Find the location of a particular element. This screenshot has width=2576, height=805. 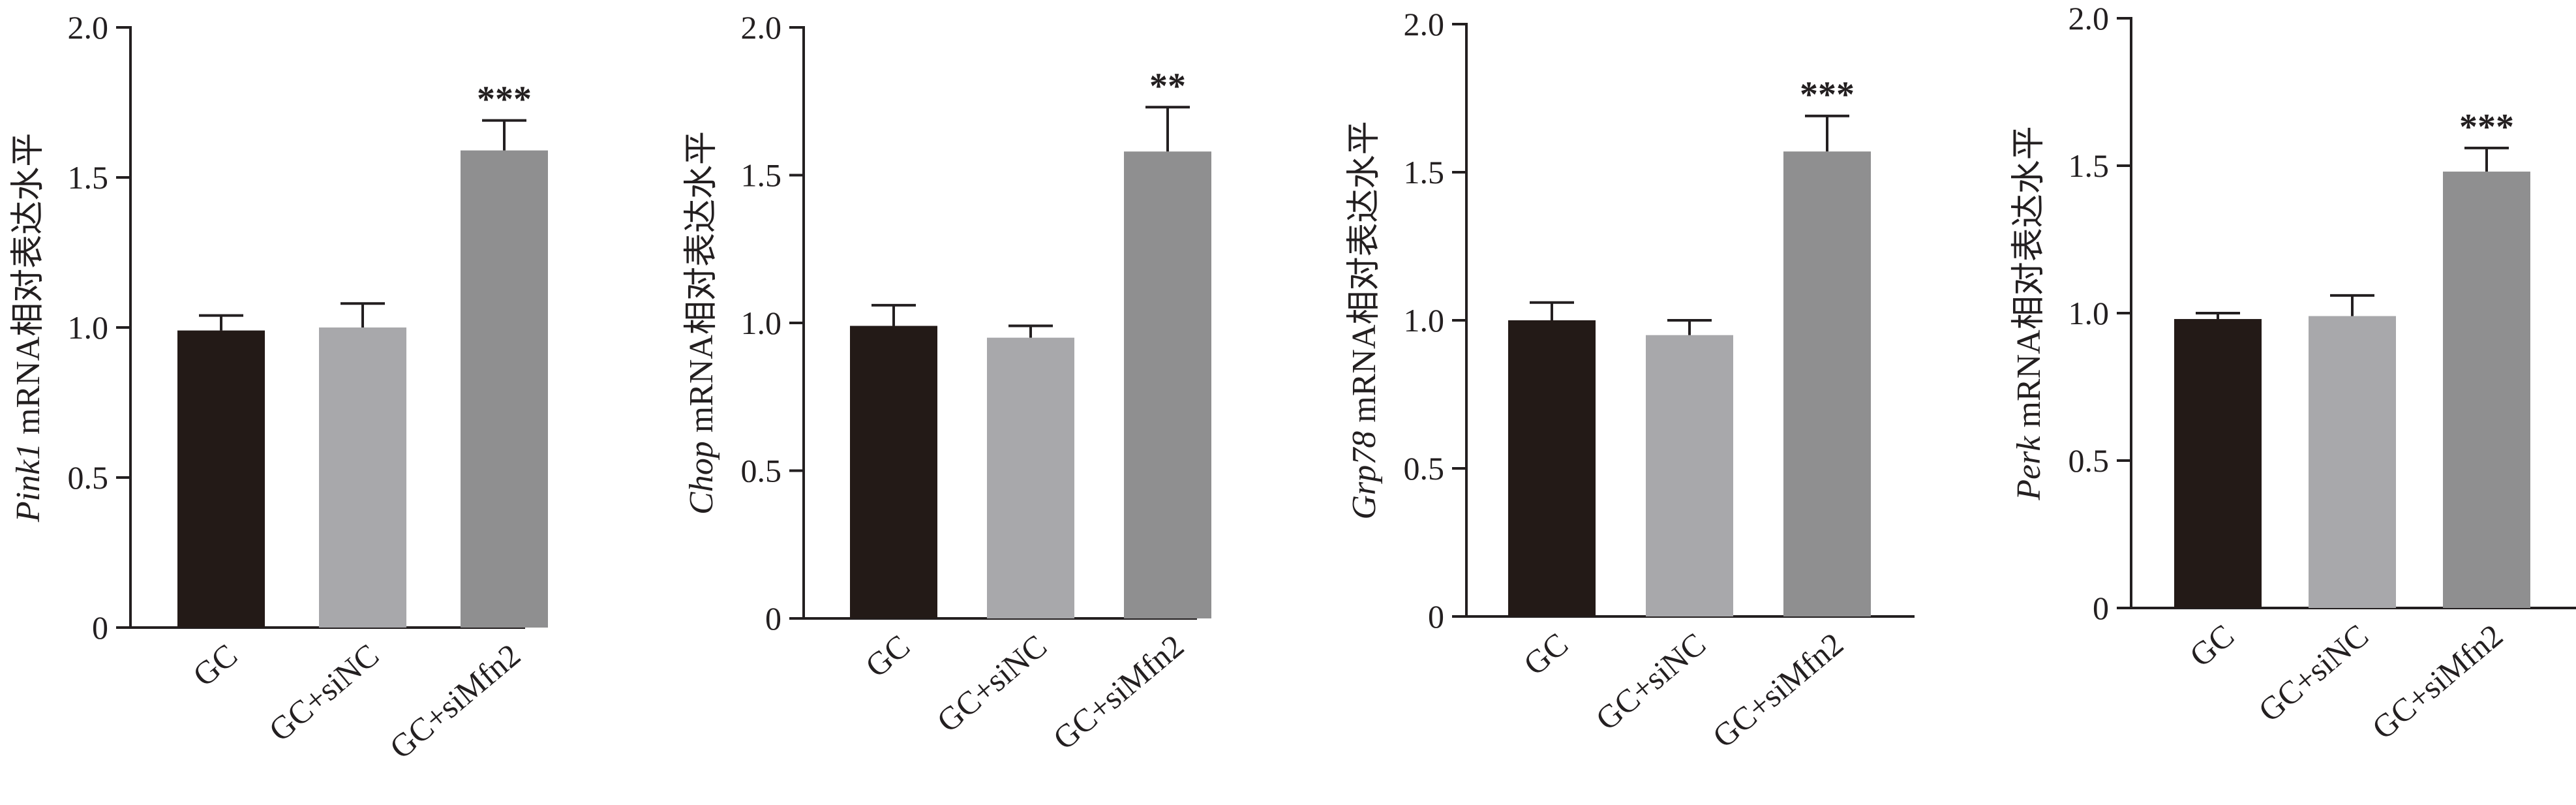

chart2-significance-2: *** is located at coordinates (1827, 95).